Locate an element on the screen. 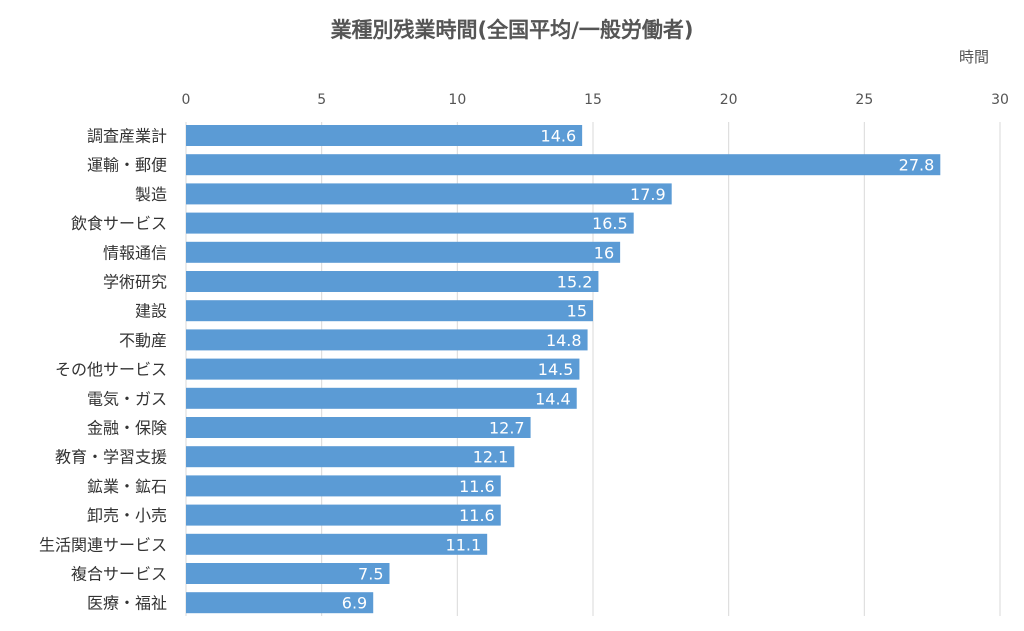 The height and width of the screenshot is (631, 1024). category-label: 調査産業計 is located at coordinates (127, 136).